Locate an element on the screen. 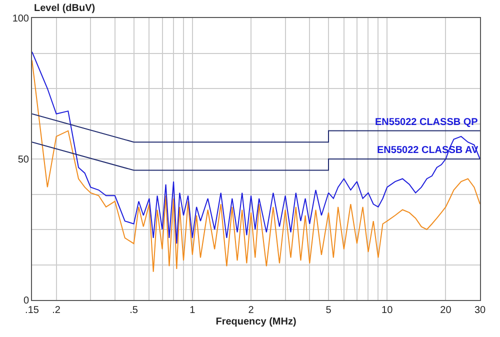  y-tick-label: 100 is located at coordinates (21, 19).